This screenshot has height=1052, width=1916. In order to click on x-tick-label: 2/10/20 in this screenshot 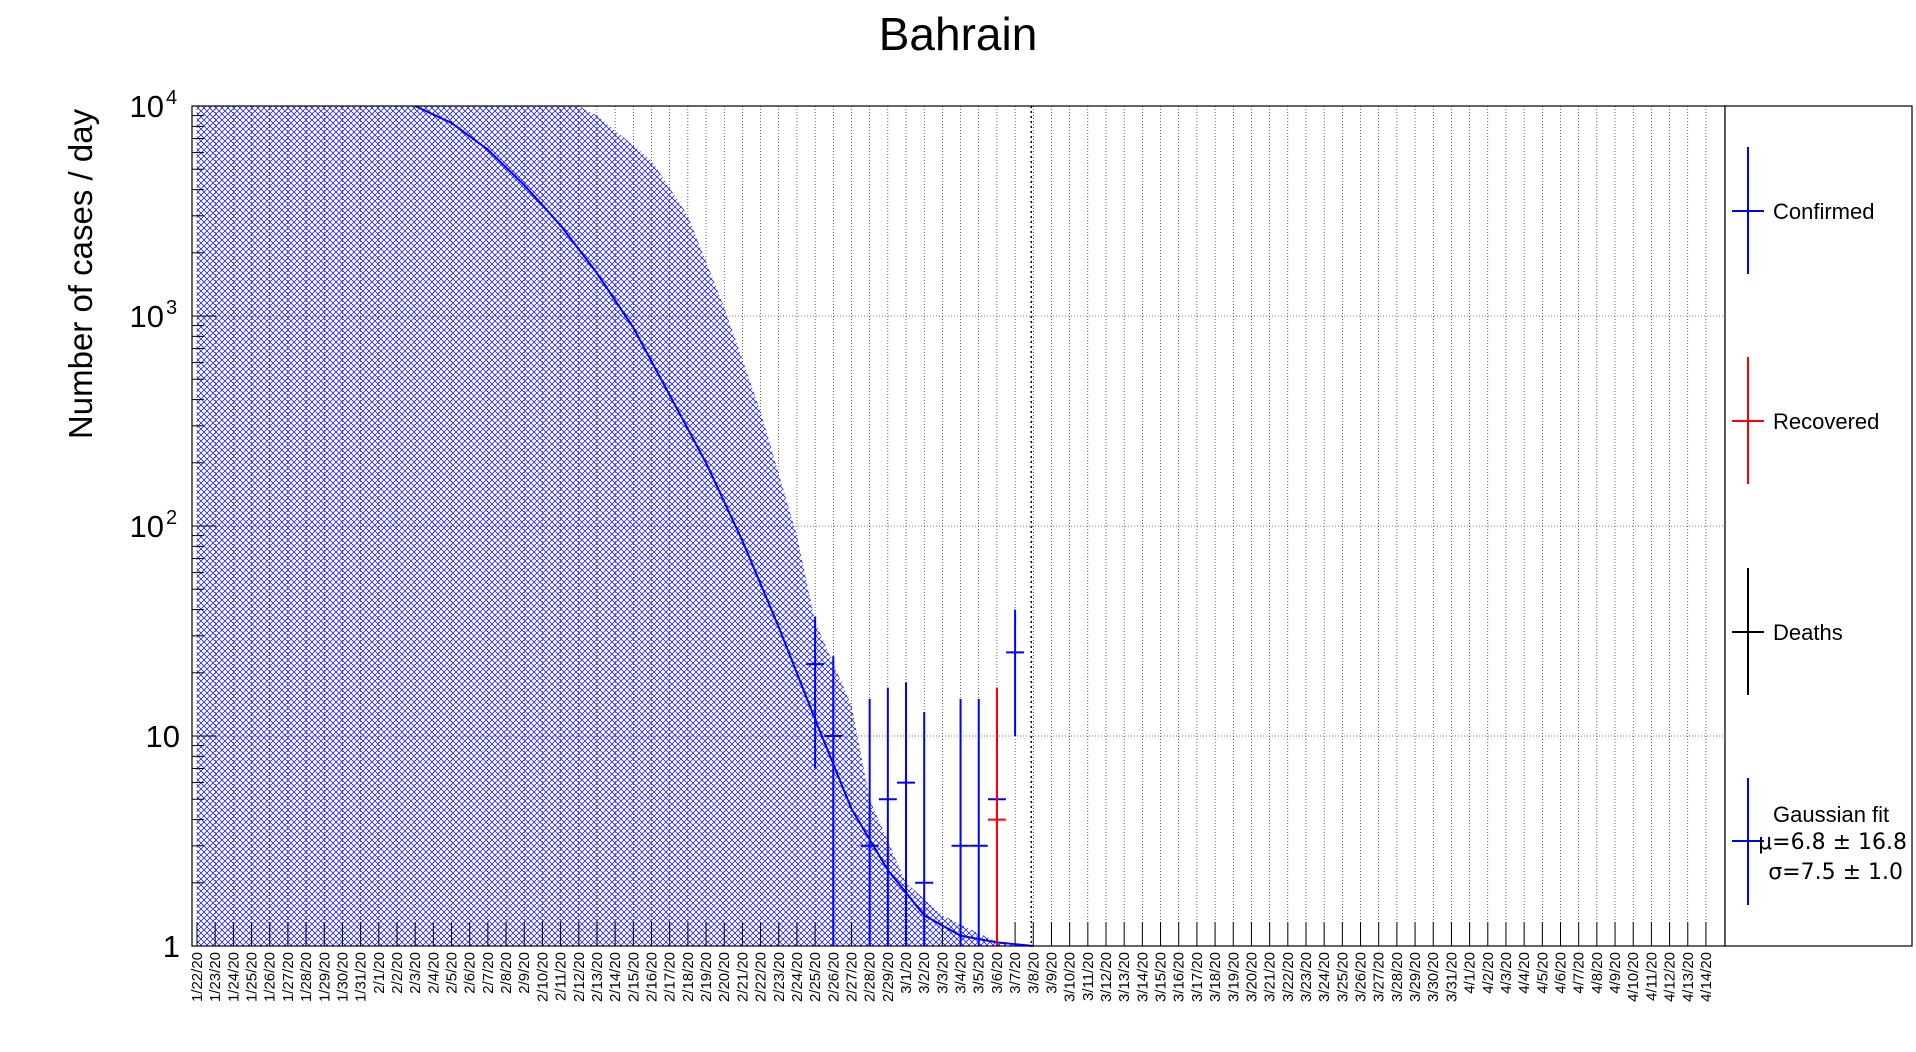, I will do `click(542, 977)`.